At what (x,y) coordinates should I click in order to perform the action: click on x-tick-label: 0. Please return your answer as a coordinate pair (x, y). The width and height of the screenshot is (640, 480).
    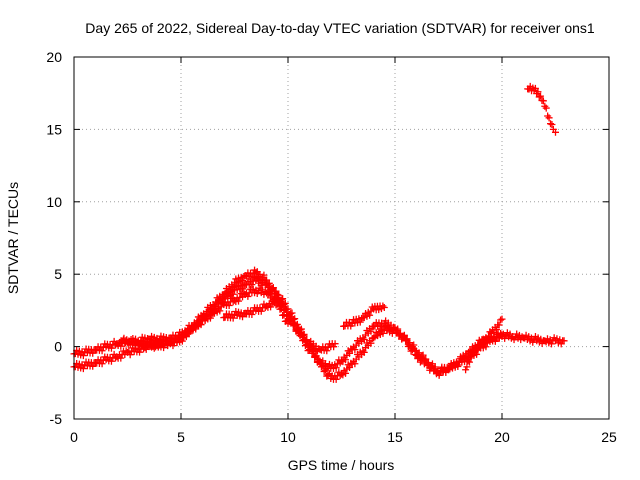
    Looking at the image, I should click on (74, 437).